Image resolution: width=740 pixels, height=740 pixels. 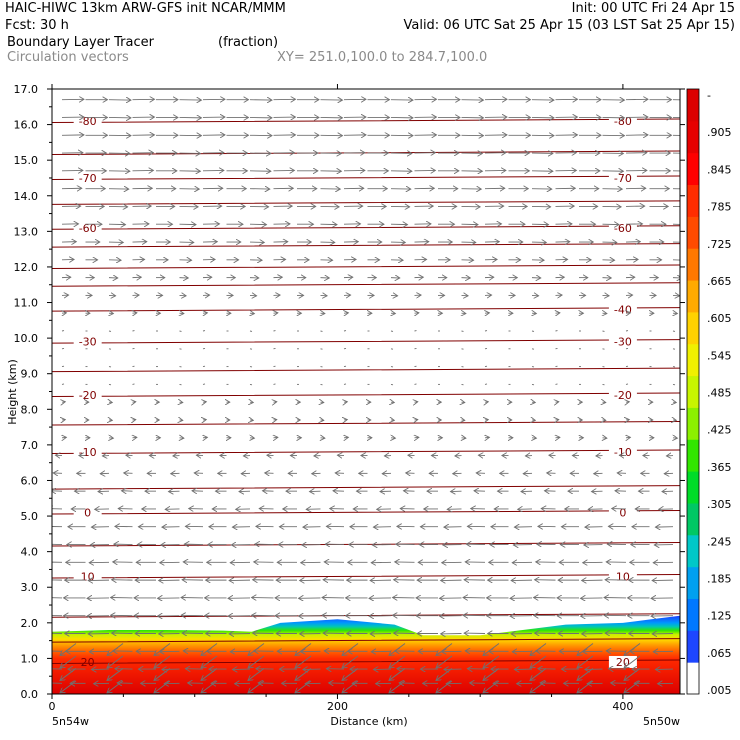 I want to click on contour-label: -80, so click(x=623, y=121).